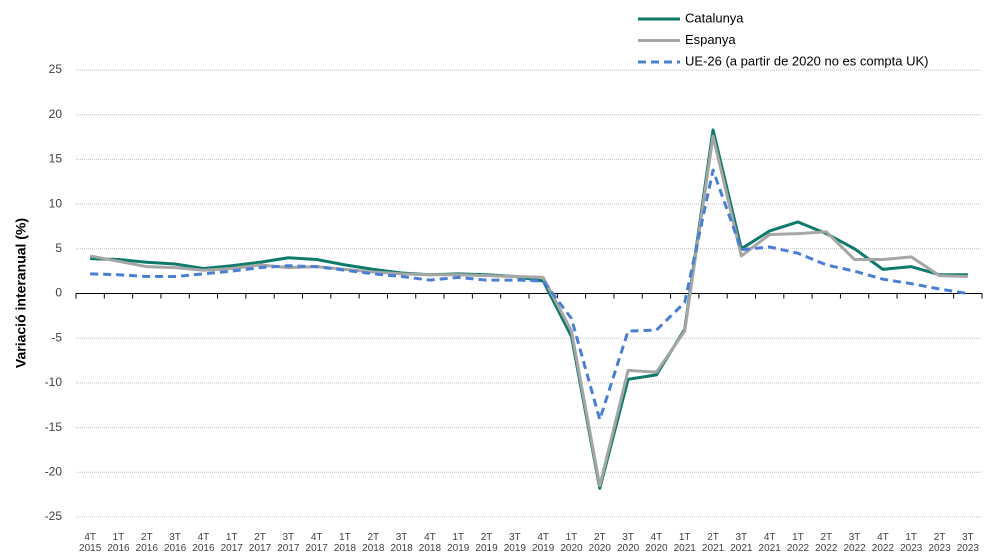  I want to click on x-tick-label: 4T 2022, so click(883, 543).